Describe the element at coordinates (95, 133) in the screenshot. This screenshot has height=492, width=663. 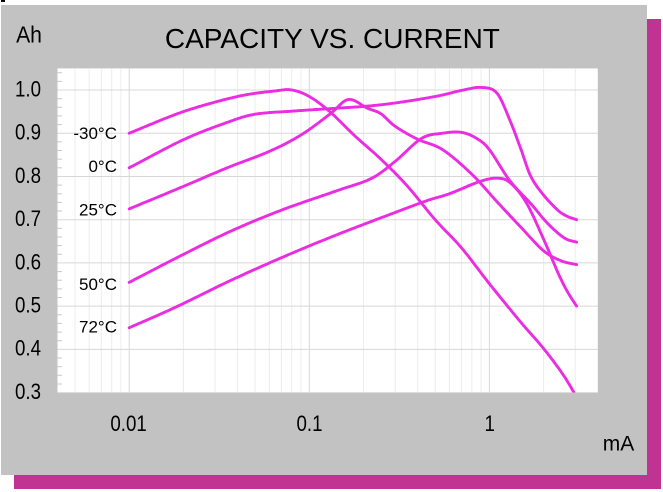
I see `svg-text: -30°C` at that location.